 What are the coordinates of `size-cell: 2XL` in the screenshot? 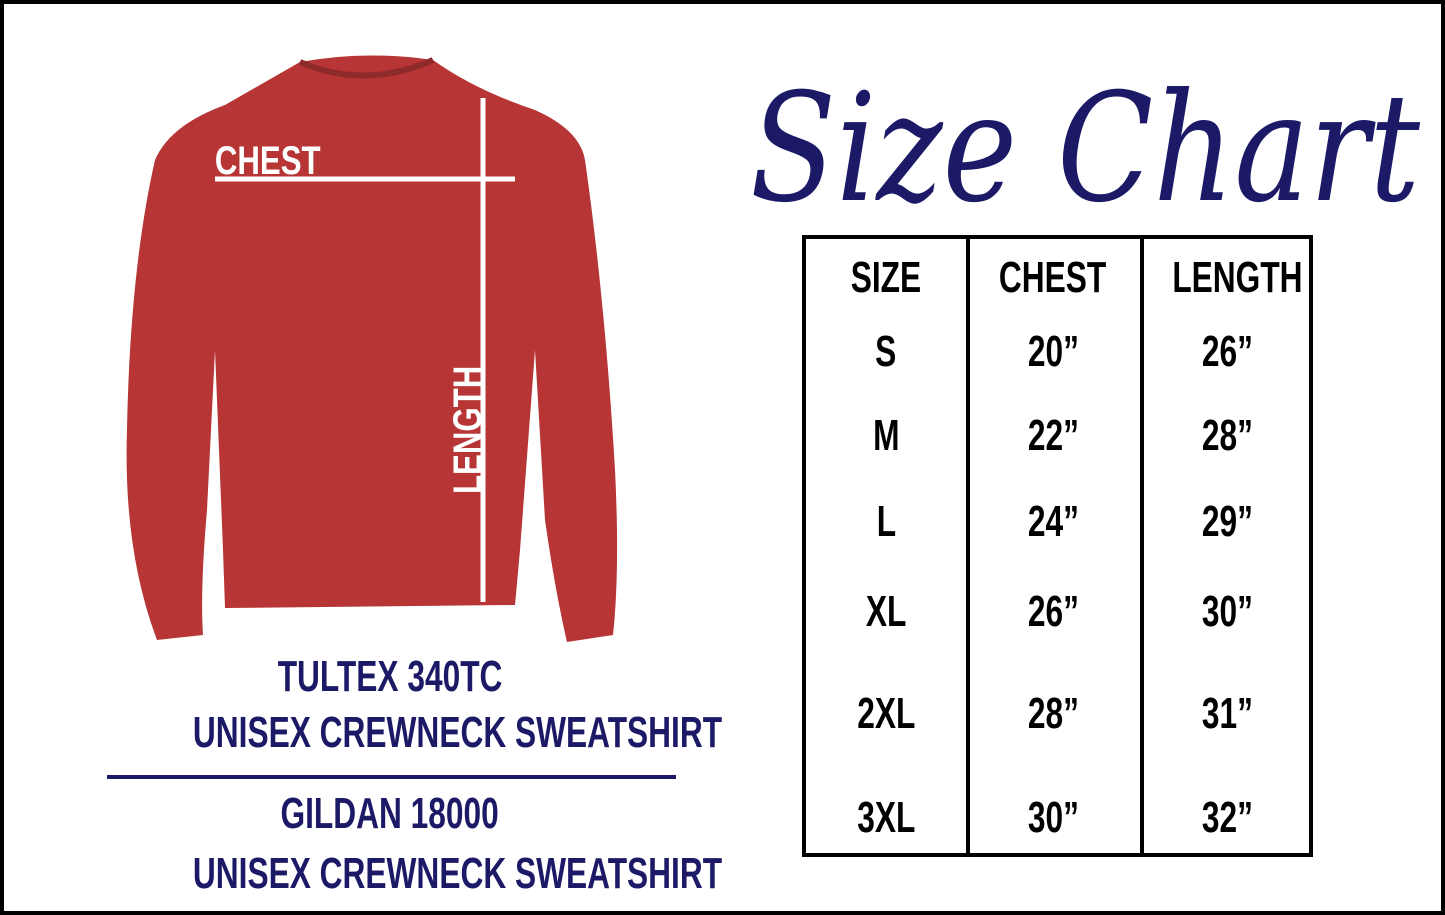 It's located at (886, 714).